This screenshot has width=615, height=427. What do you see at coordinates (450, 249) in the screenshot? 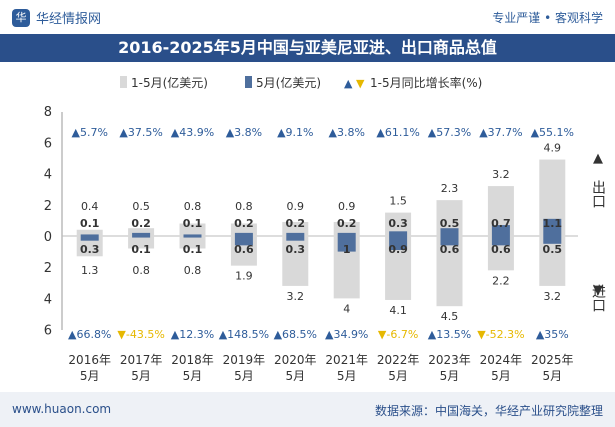
I see `data-label-import-month: 0.6` at bounding box center [450, 249].